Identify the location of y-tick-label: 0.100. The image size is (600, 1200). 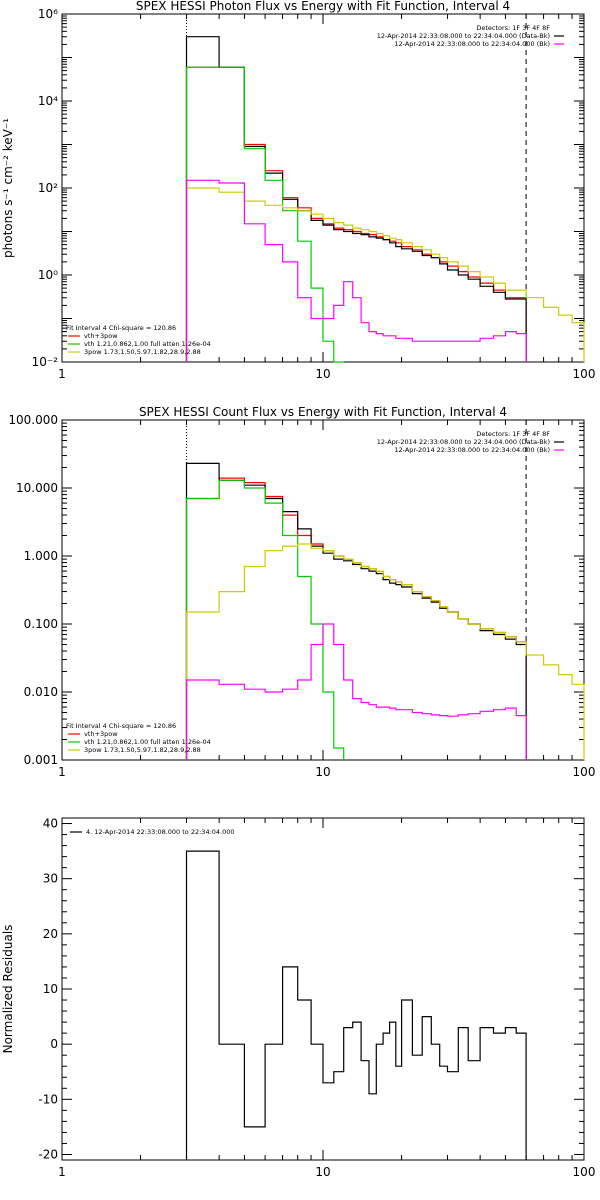
(41, 624).